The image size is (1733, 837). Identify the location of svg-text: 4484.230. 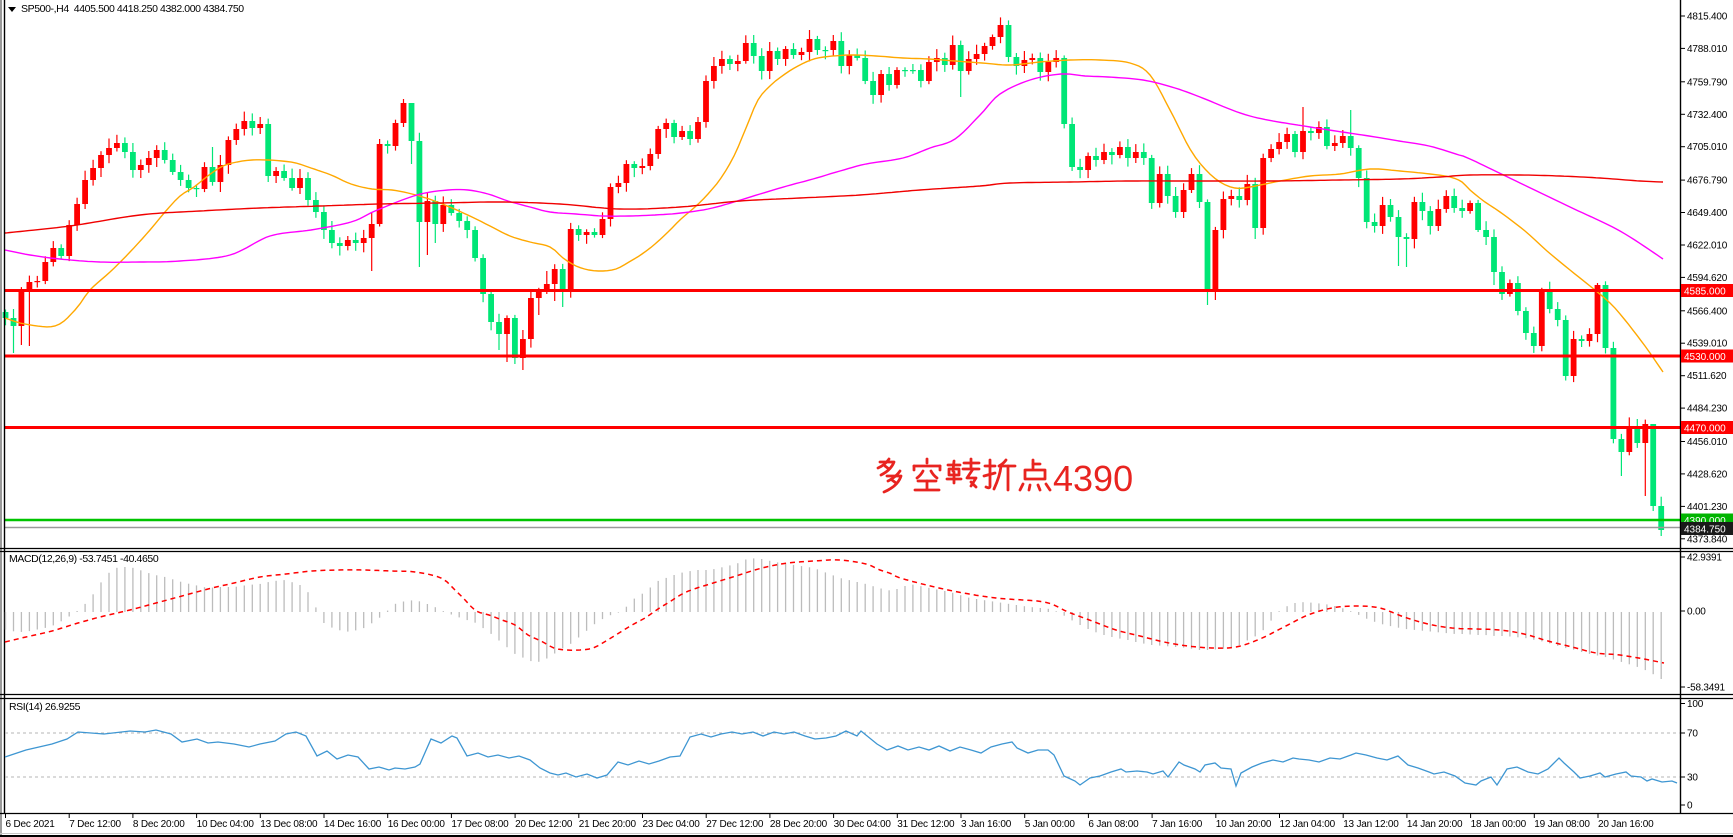
(1707, 409).